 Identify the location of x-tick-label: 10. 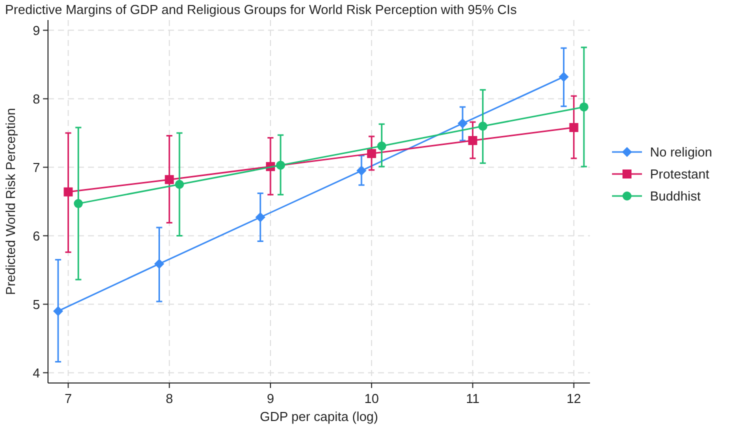
(371, 398).